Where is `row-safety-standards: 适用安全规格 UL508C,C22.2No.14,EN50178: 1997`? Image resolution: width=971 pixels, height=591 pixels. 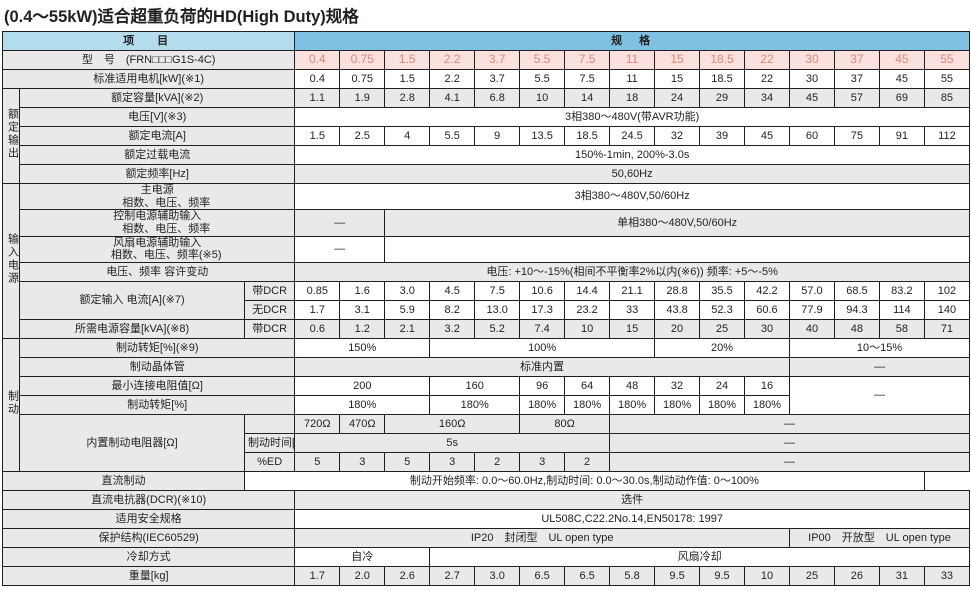
row-safety-standards: 适用安全规格 UL508C,C22.2No.14,EN50178: 1997 is located at coordinates (485, 518).